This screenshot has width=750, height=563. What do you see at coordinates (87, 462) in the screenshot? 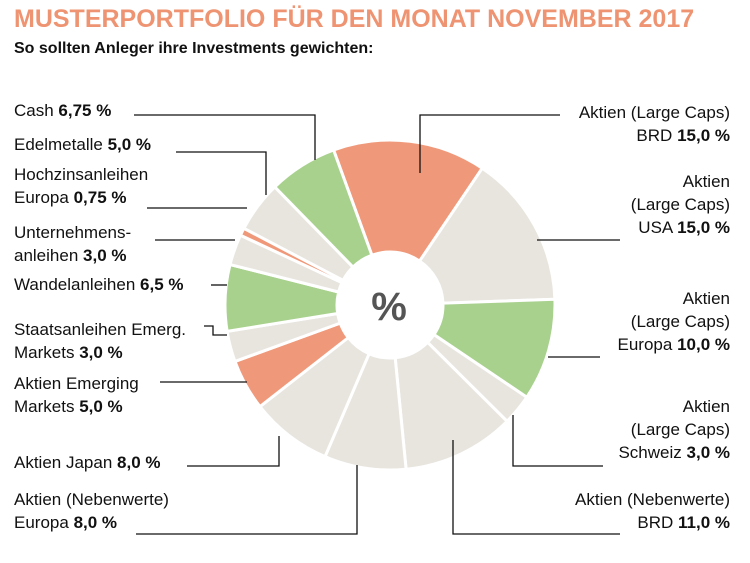
I see `slice-label-6: Aktien Japan 8,0 %` at bounding box center [87, 462].